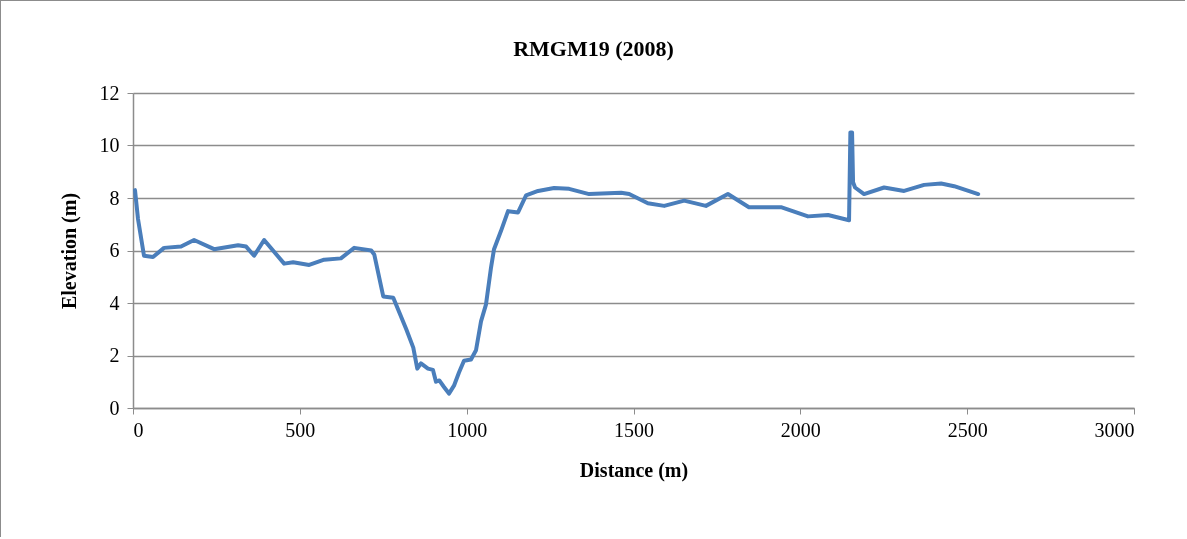  I want to click on x-tick-label: 2000, so click(800, 429).